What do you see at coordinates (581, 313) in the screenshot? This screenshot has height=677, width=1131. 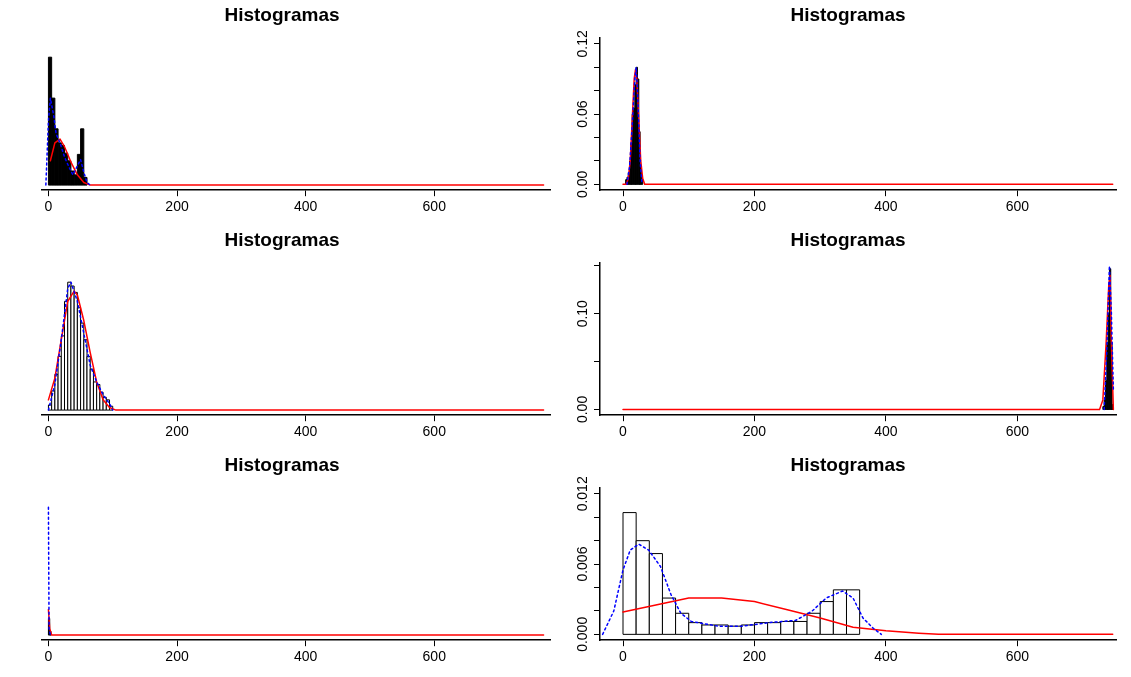 I see `y-tick-label: 0.10` at bounding box center [581, 313].